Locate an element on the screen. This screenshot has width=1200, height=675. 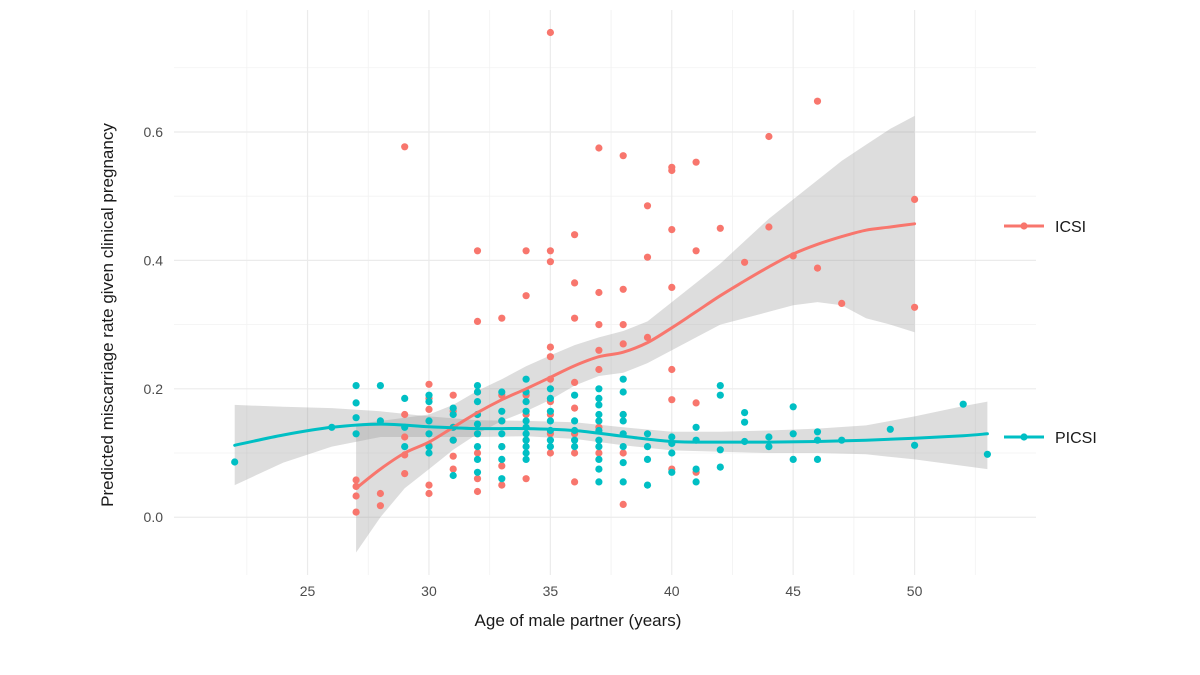
smooth-line-picsi is located at coordinates (611, 434).